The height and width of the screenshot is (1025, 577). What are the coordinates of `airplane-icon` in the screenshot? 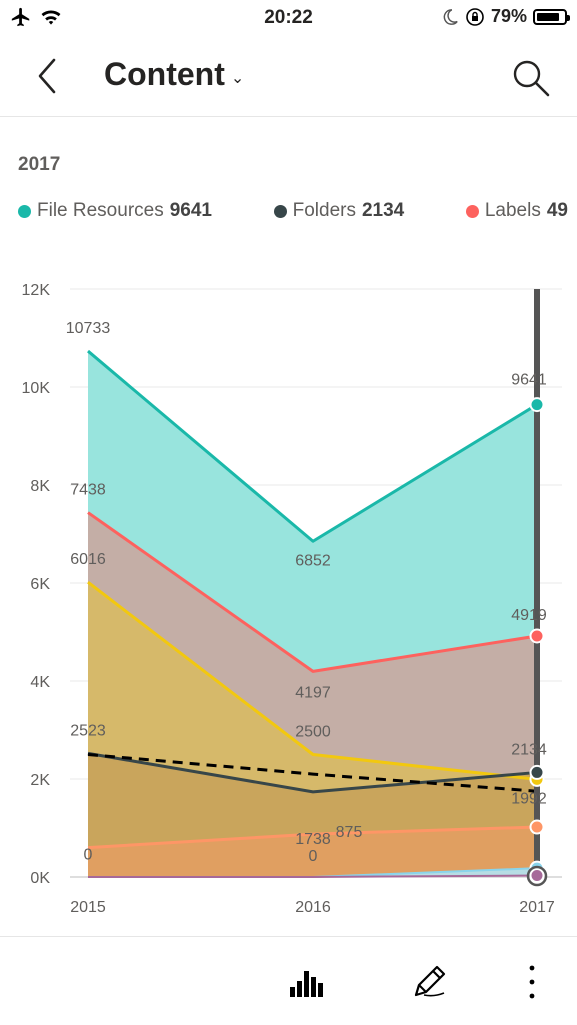 It's located at (20, 17).